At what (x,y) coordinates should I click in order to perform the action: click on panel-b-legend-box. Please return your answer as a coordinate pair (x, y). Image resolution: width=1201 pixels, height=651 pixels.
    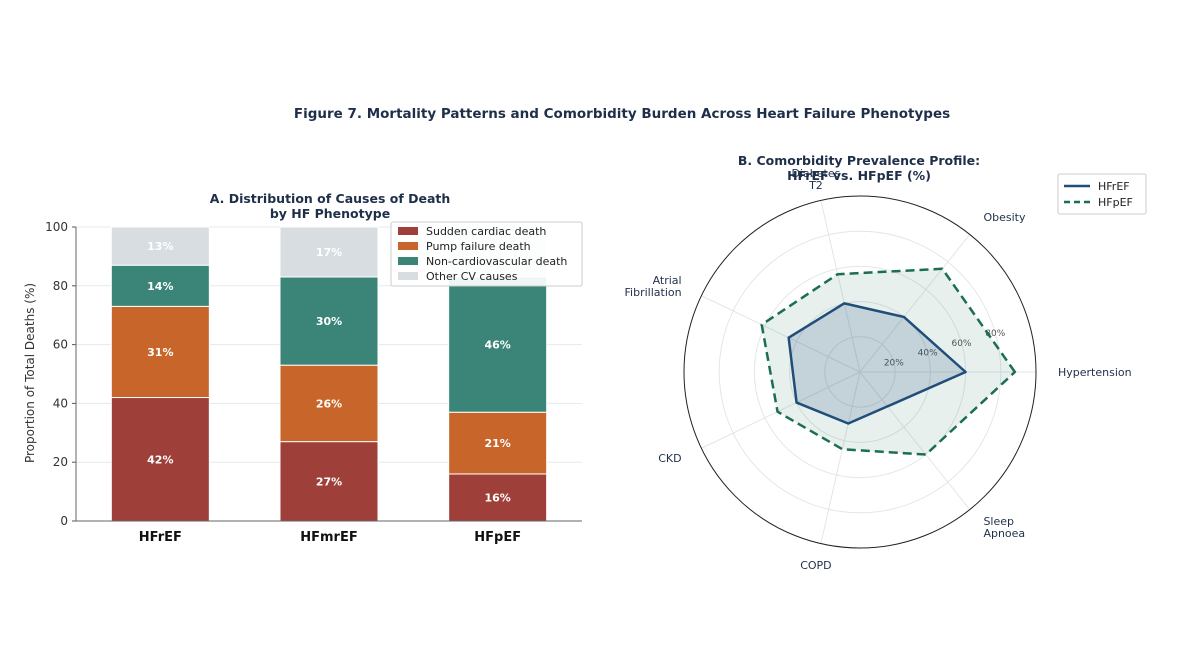
    Looking at the image, I should click on (1102, 194).